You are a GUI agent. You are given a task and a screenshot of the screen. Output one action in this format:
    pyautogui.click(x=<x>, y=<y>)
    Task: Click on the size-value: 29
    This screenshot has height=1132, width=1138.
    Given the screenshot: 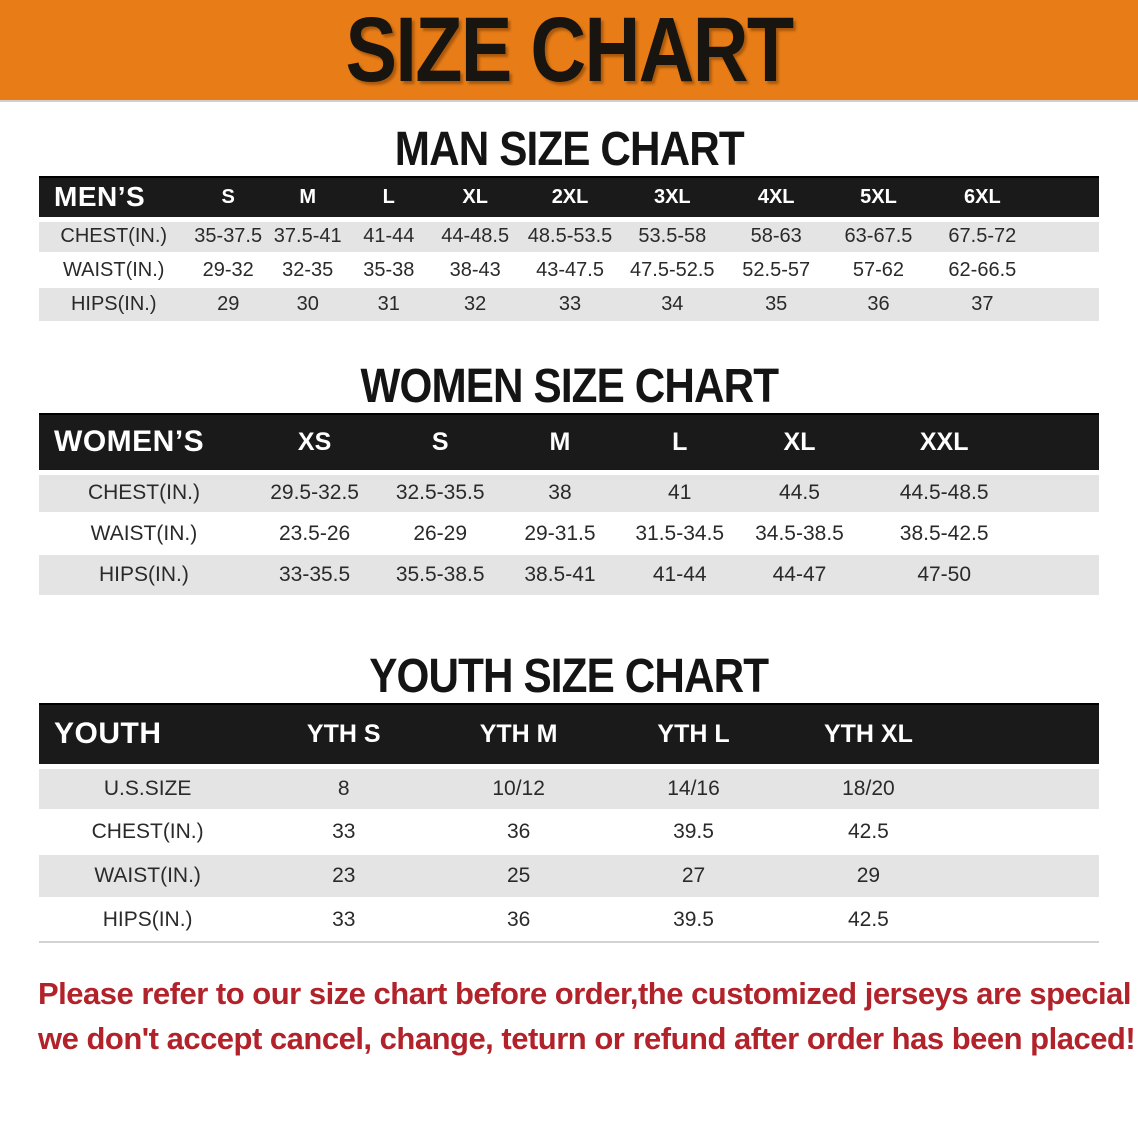 What is the action you would take?
    pyautogui.click(x=868, y=875)
    